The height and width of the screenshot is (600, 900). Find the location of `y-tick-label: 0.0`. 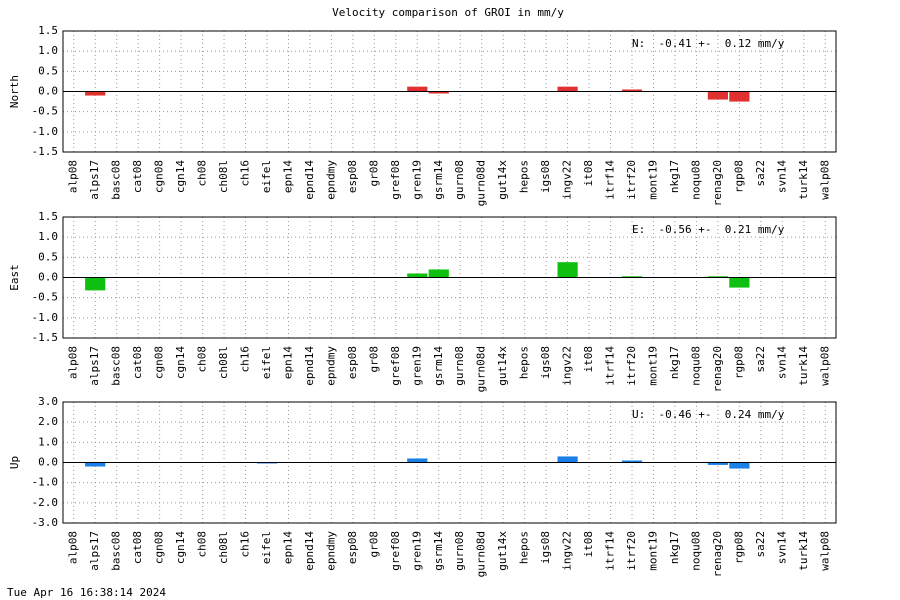

y-tick-label: 0.0 is located at coordinates (48, 91).